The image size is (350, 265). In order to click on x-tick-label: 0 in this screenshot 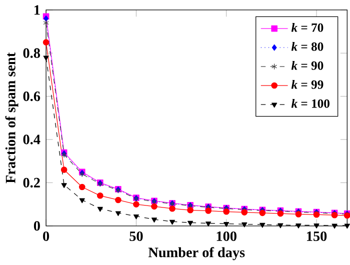, I will do `click(46, 236)`.